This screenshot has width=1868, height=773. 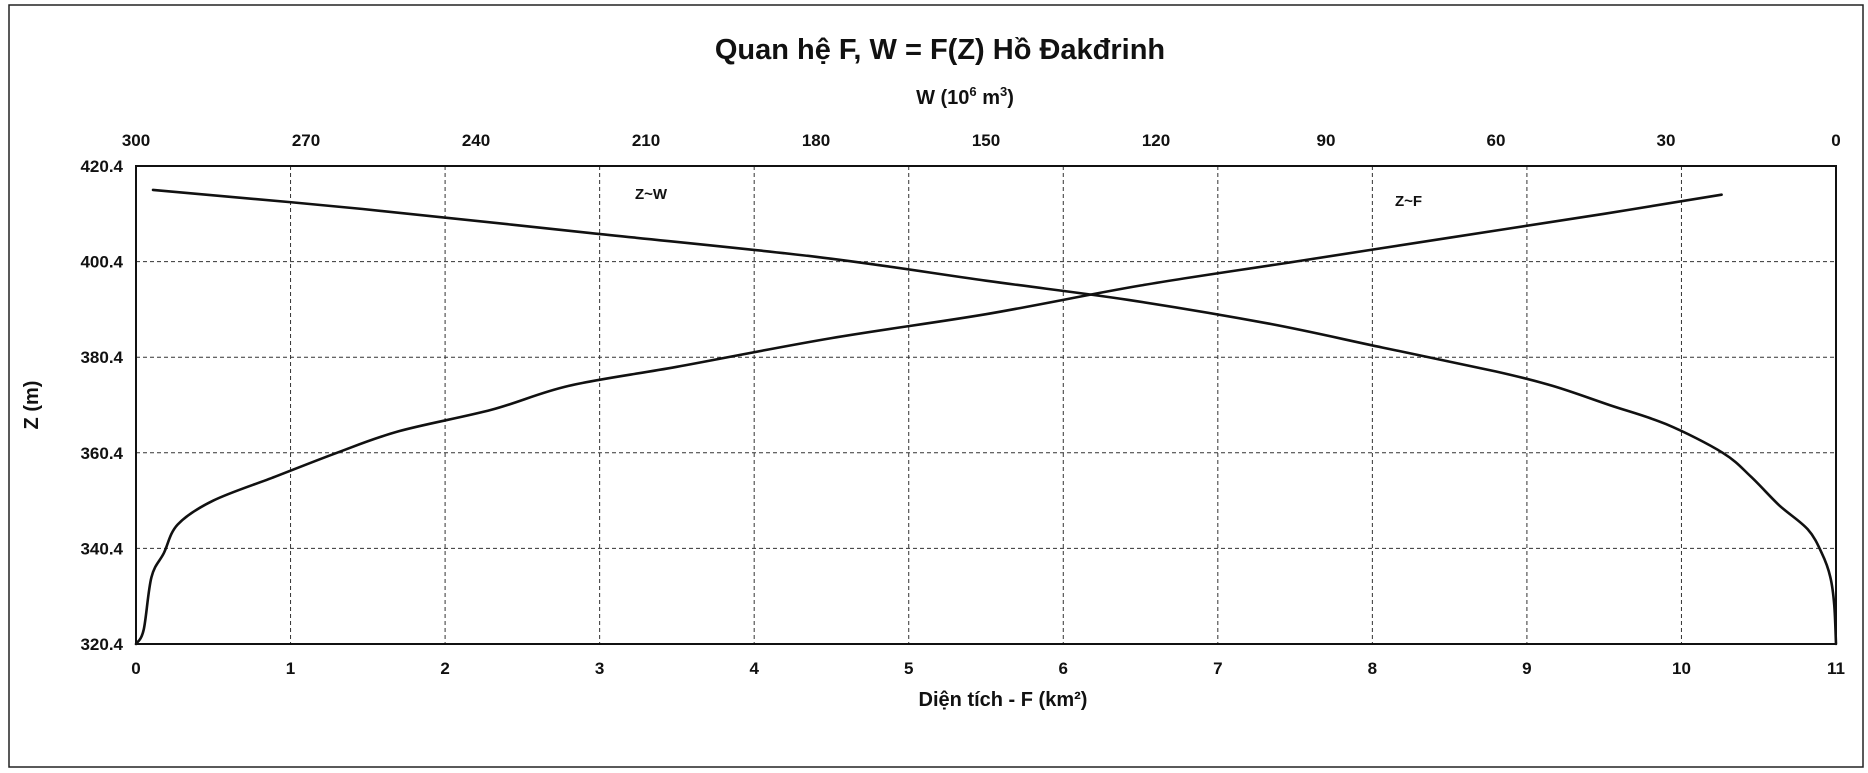 What do you see at coordinates (136, 140) in the screenshot?
I see `top-x-tick-label: 300` at bounding box center [136, 140].